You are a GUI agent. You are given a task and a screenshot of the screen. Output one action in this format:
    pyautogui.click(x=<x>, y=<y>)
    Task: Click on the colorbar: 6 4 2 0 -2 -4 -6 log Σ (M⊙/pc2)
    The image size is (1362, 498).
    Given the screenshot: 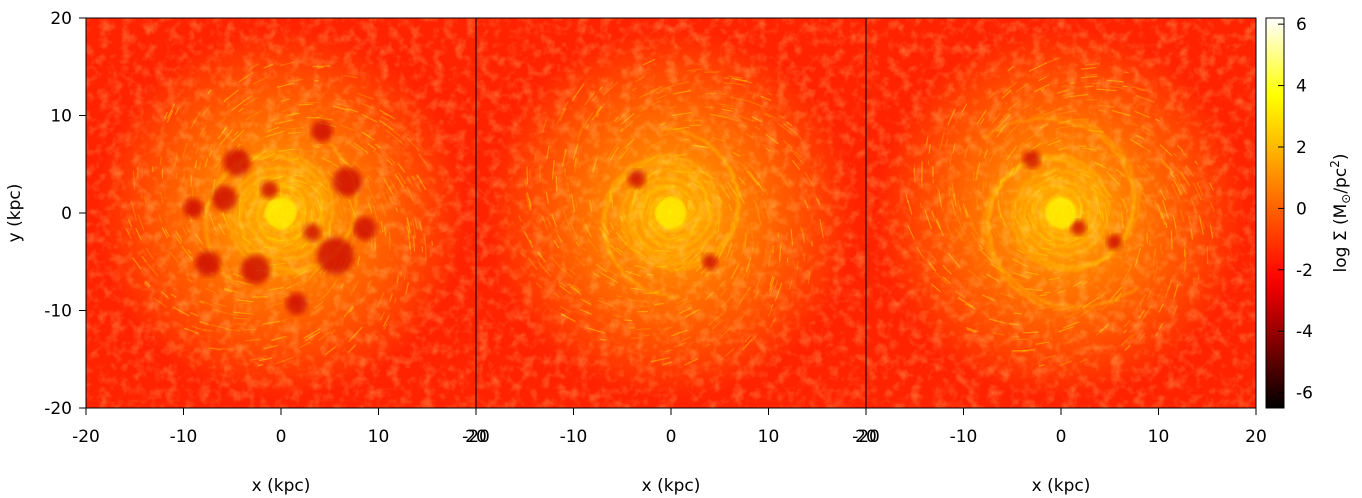 What is the action you would take?
    pyautogui.click(x=1309, y=212)
    